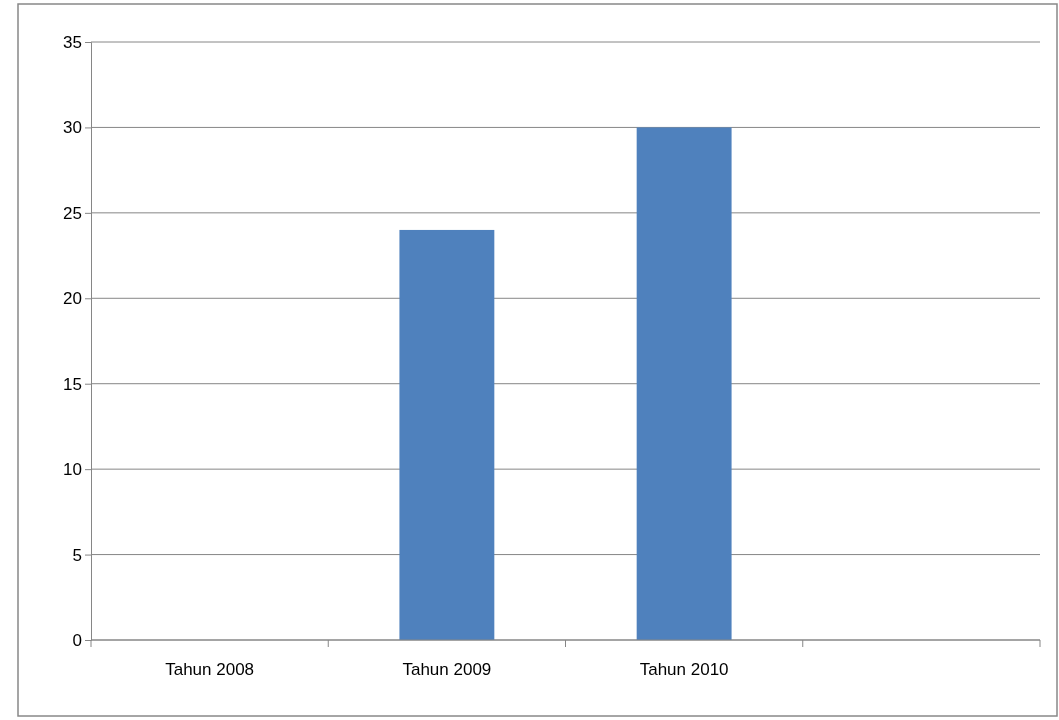 The width and height of the screenshot is (1059, 720). What do you see at coordinates (72, 470) in the screenshot?
I see `y-tick-label: 10` at bounding box center [72, 470].